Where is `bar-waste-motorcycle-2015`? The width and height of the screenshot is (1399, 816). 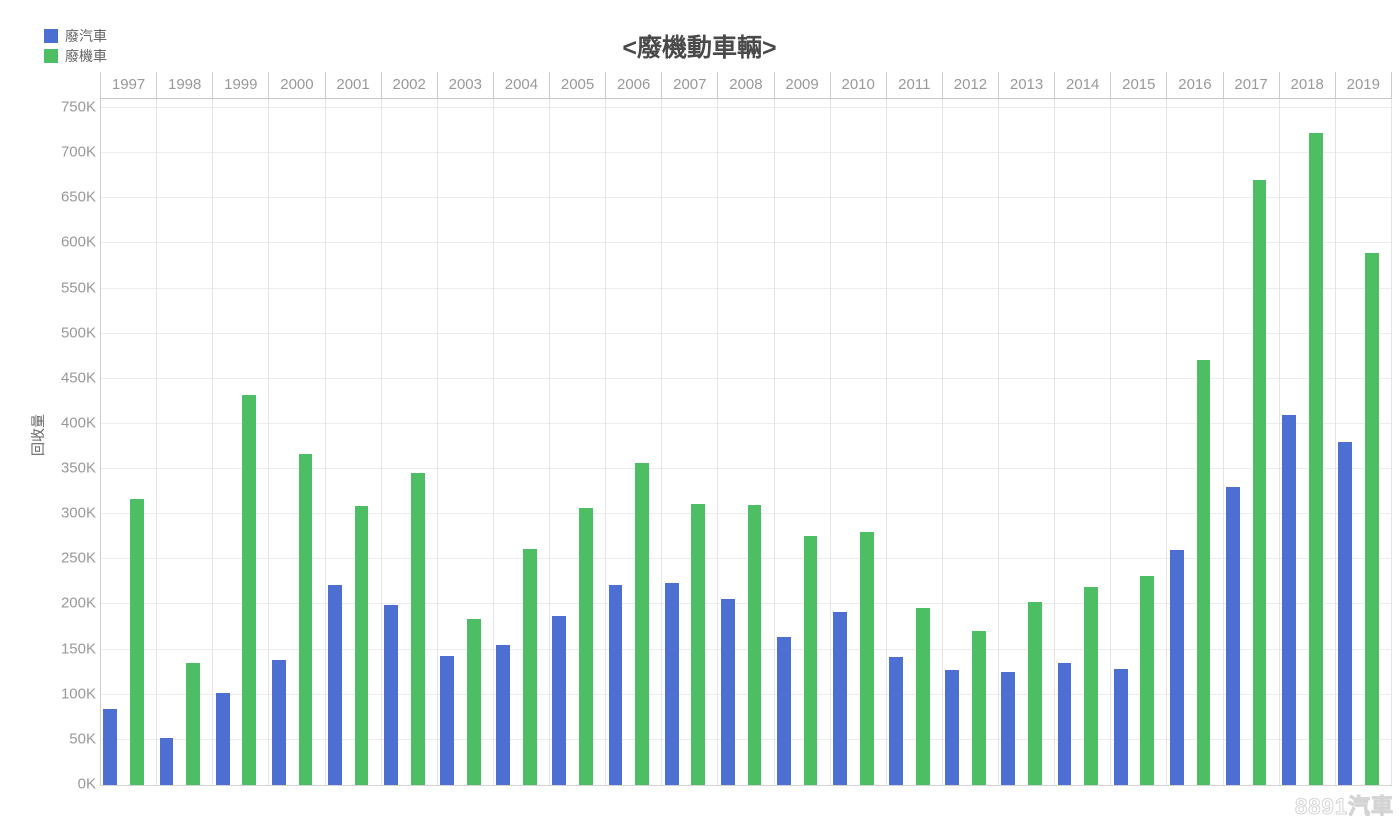
bar-waste-motorcycle-2015 is located at coordinates (1147, 680).